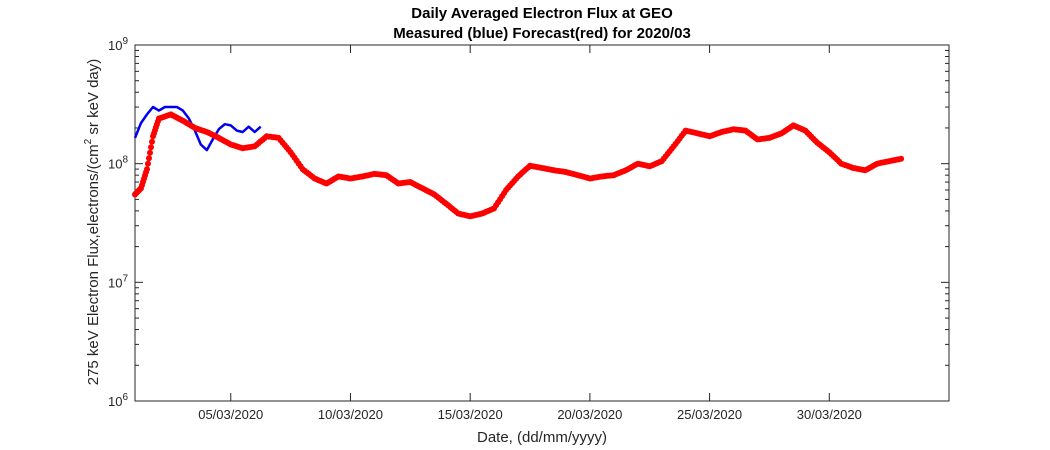 Image resolution: width=1050 pixels, height=450 pixels. I want to click on x-axis-label: Date, (dd/mm/yyyy), so click(542, 437).